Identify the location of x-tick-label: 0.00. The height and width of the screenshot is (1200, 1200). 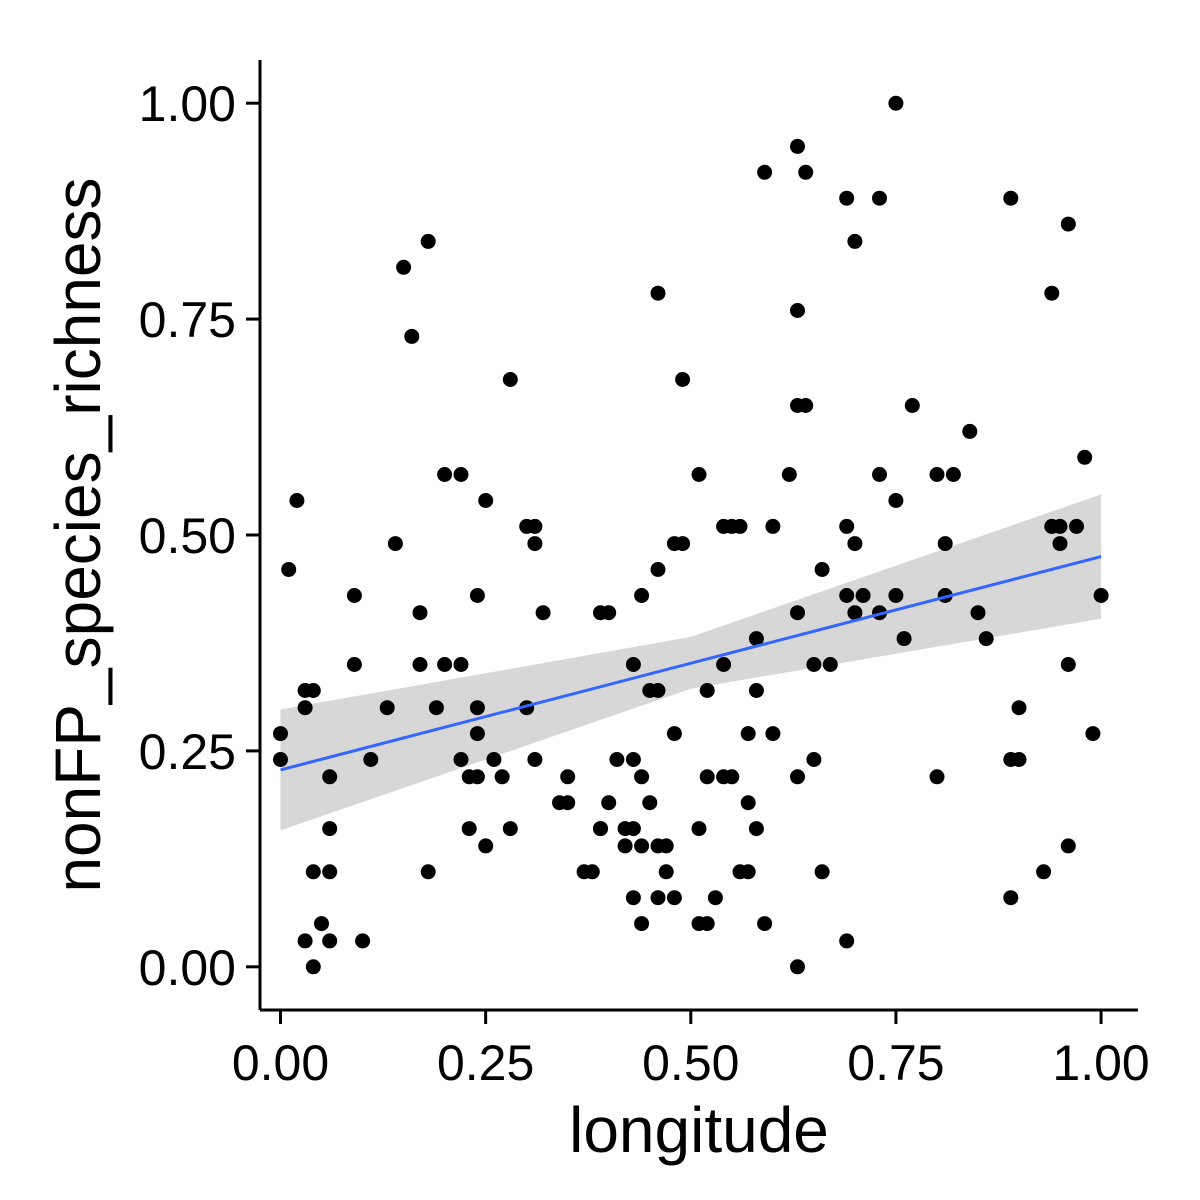
(280, 1063).